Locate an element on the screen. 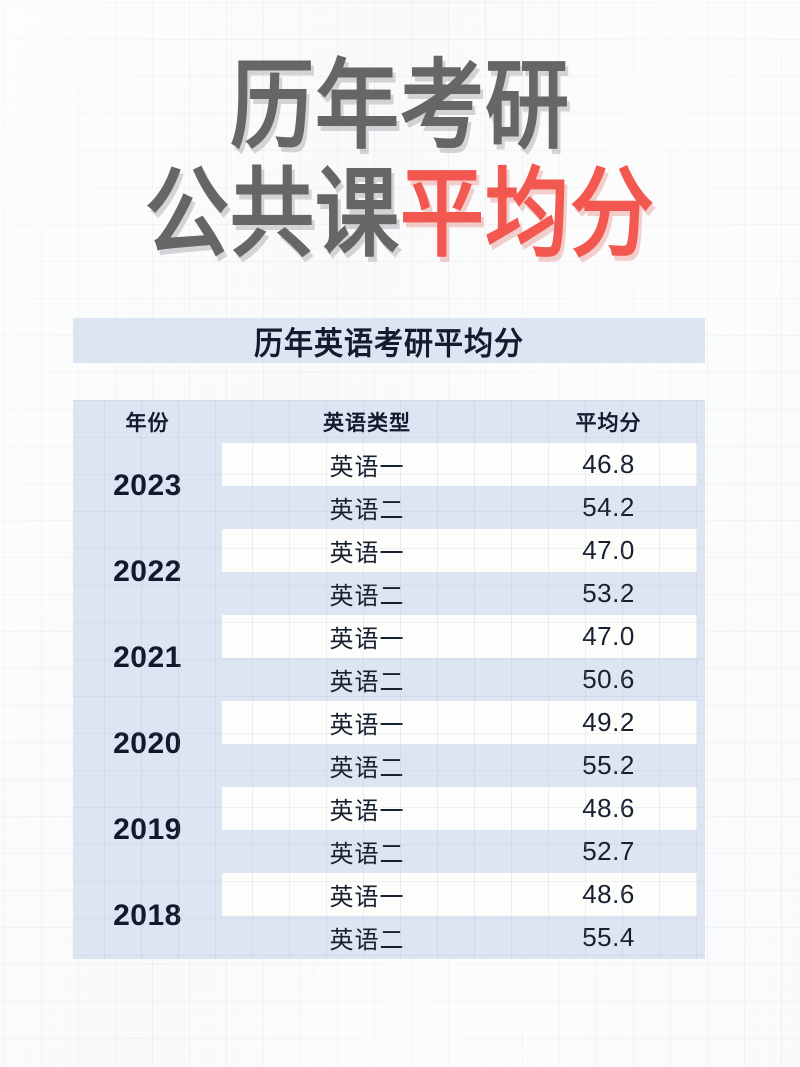 The height and width of the screenshot is (1067, 800). table-row: 2022 英语一 47.0 is located at coordinates (389, 558).